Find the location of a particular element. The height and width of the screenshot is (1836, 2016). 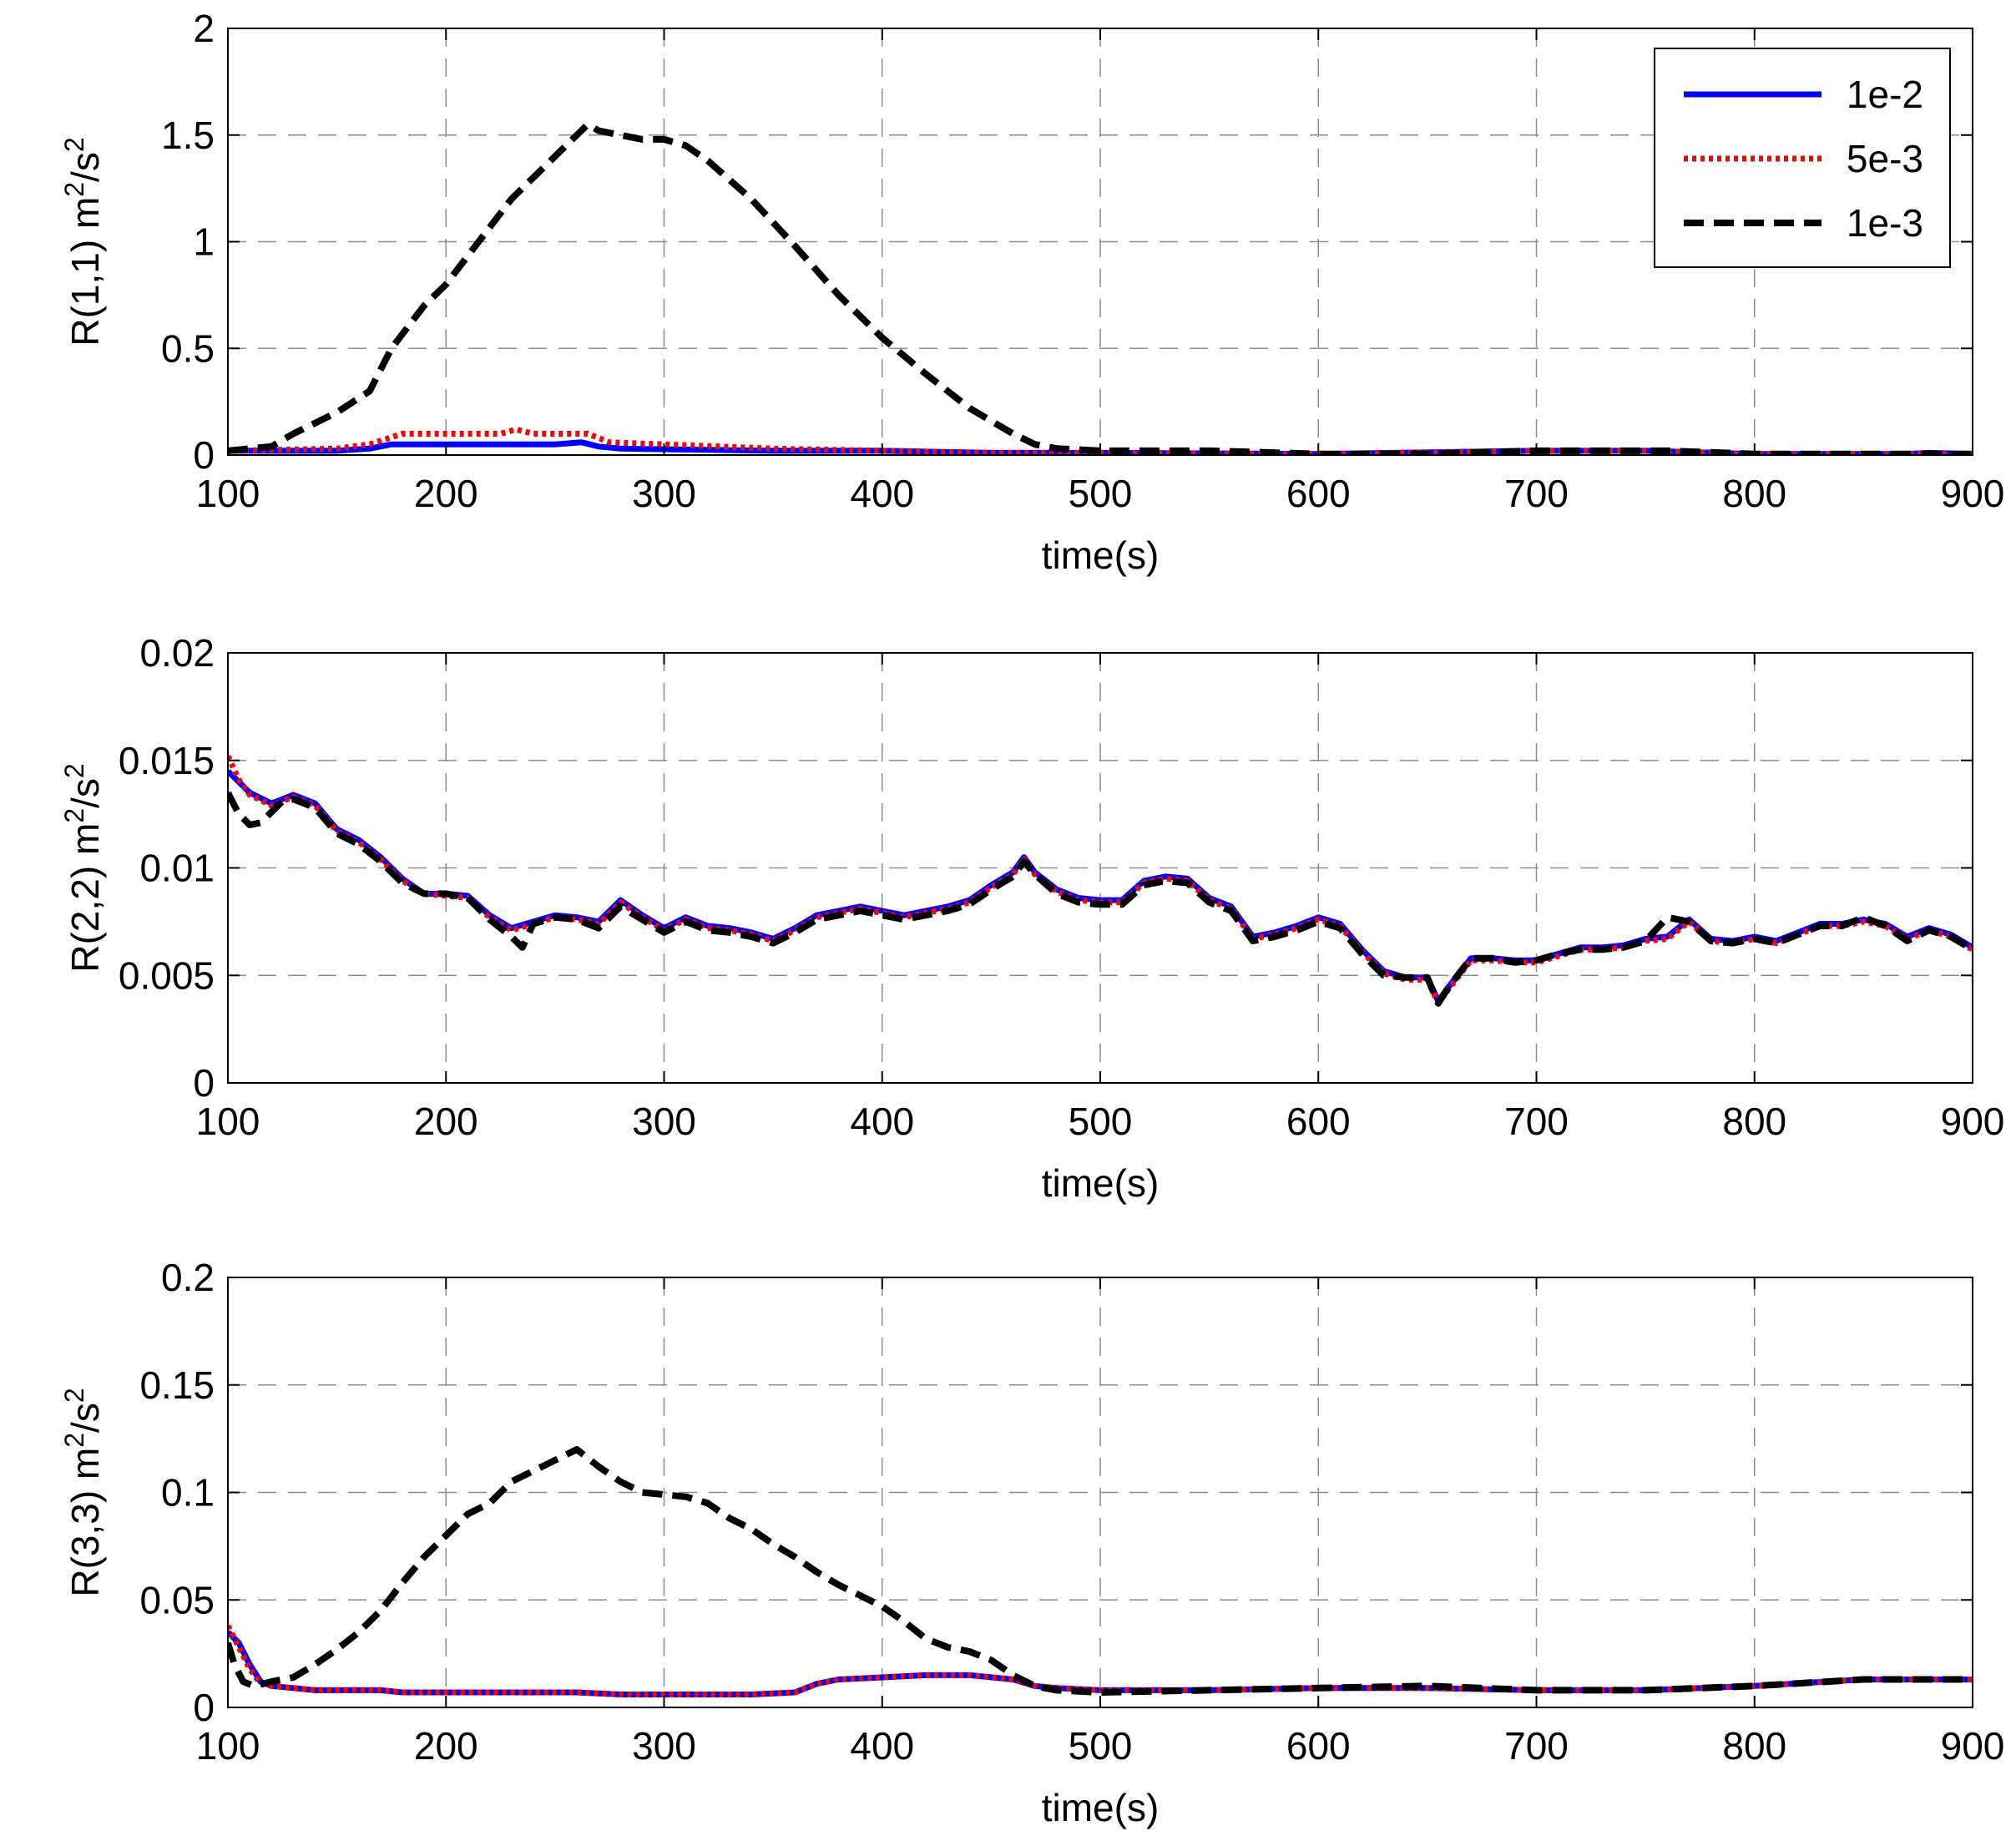

y-tick-label: 0.02 is located at coordinates (177, 653).